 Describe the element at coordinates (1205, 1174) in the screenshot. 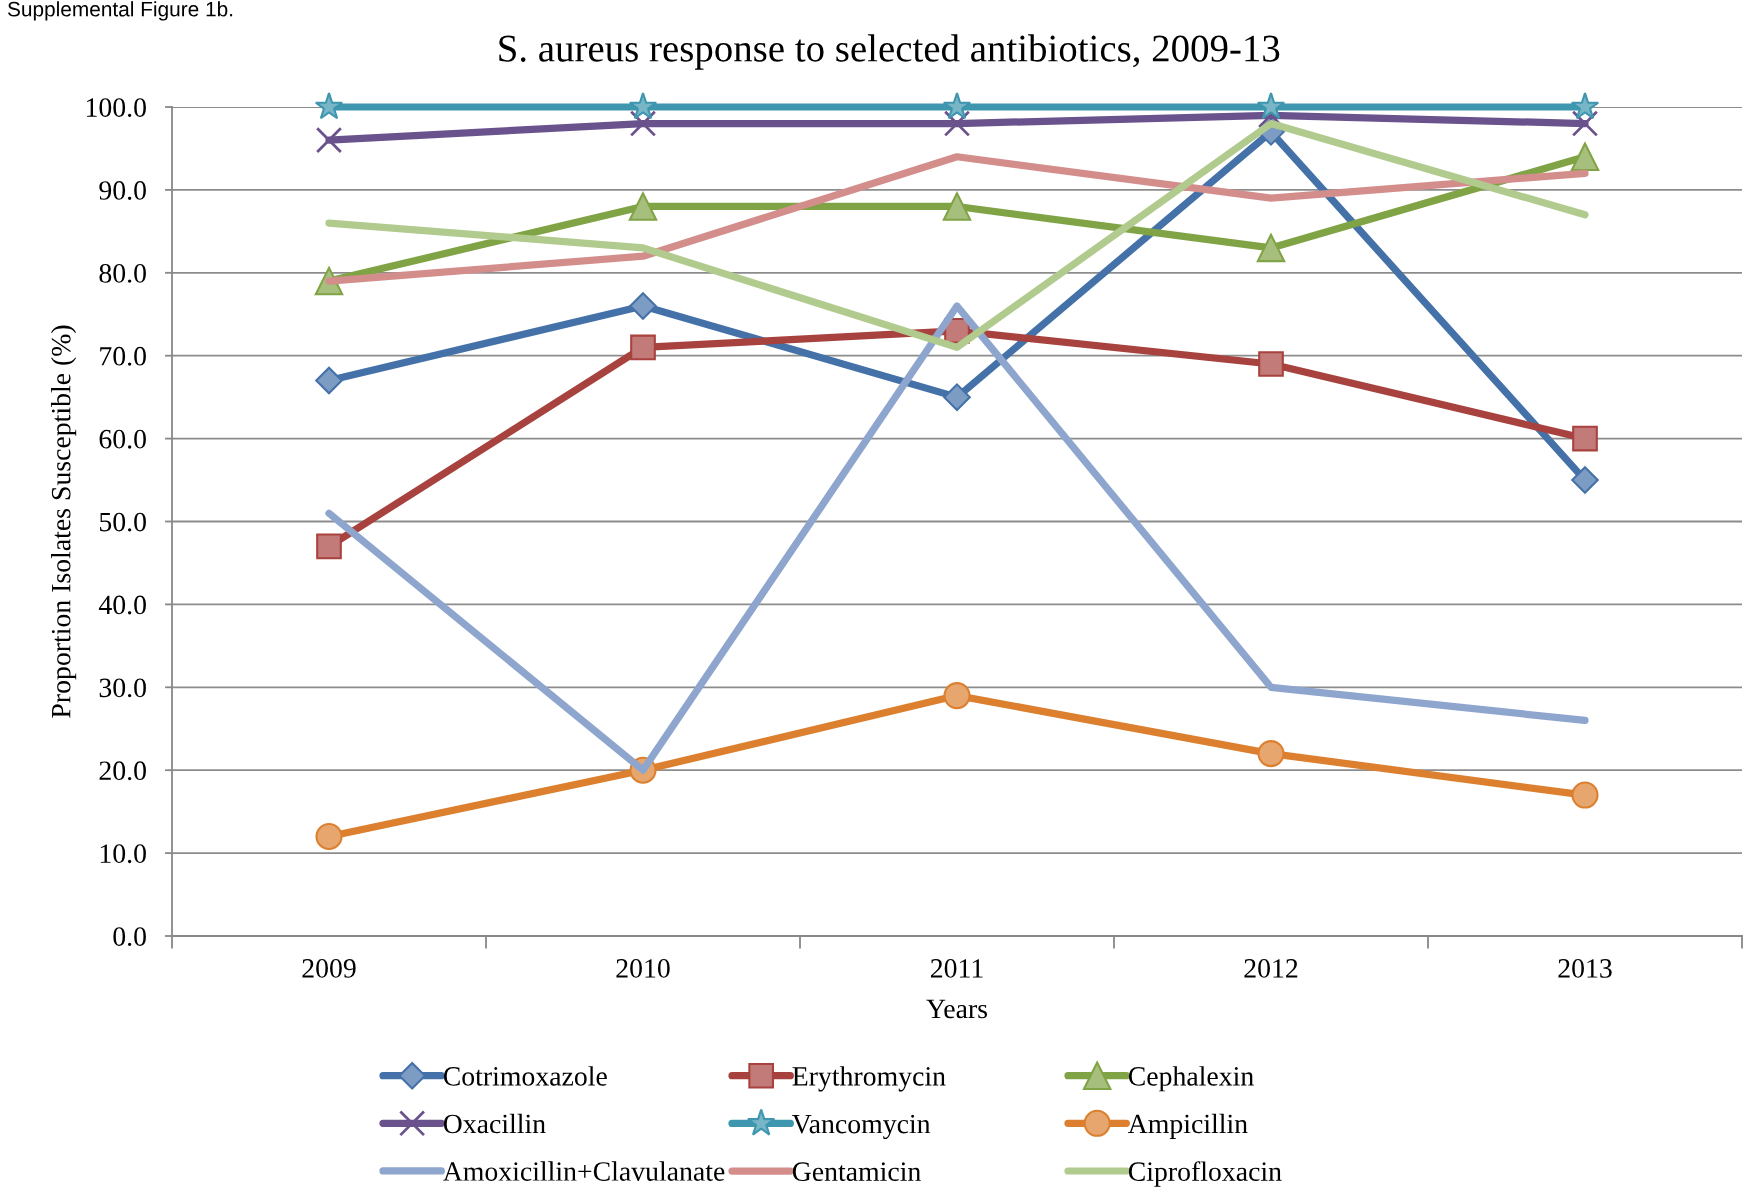

I see `legend-label: Ciprofloxacin` at that location.